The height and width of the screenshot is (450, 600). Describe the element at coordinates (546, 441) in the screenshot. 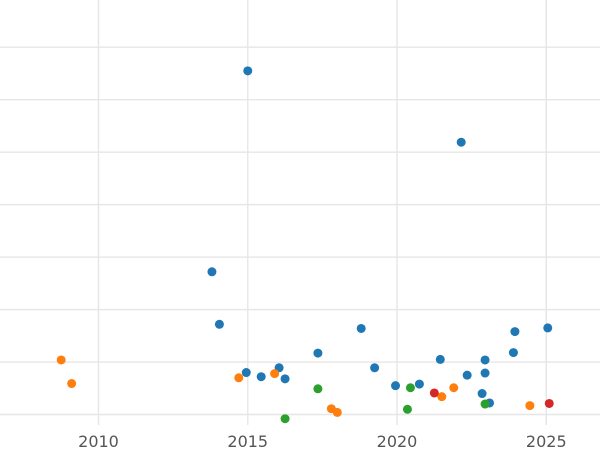

I see `x-tick-label-2025: 2025` at that location.